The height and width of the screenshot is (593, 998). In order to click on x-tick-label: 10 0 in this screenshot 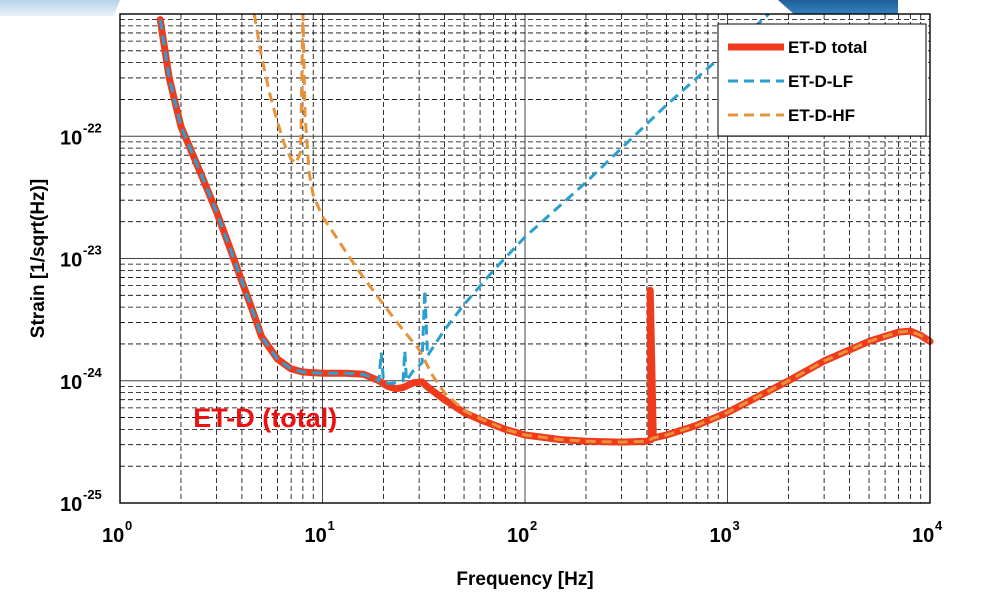, I will do `click(117, 532)`.